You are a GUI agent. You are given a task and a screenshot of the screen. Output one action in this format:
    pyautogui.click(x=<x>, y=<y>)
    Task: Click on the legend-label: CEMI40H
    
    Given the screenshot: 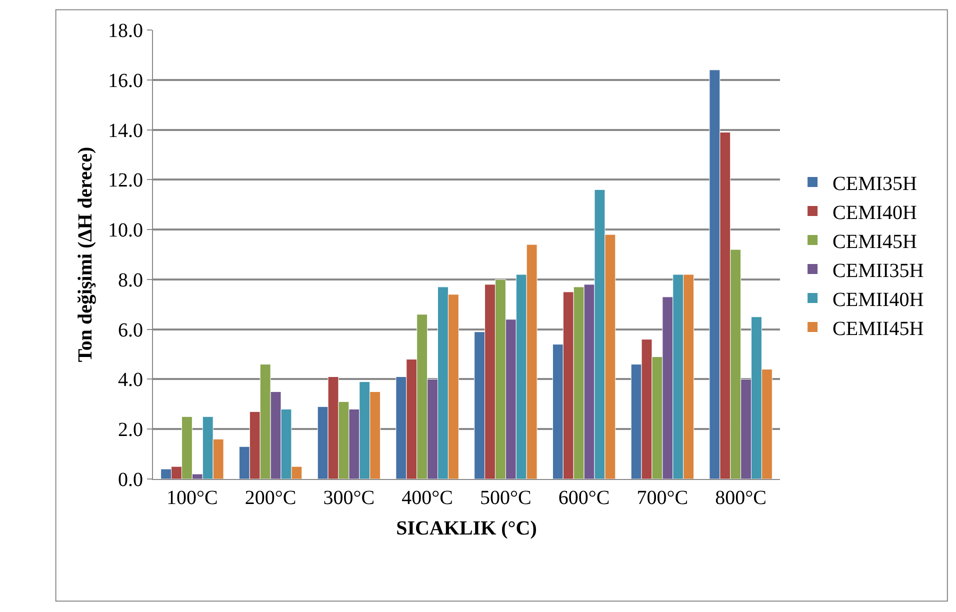 What is the action you would take?
    pyautogui.click(x=874, y=213)
    